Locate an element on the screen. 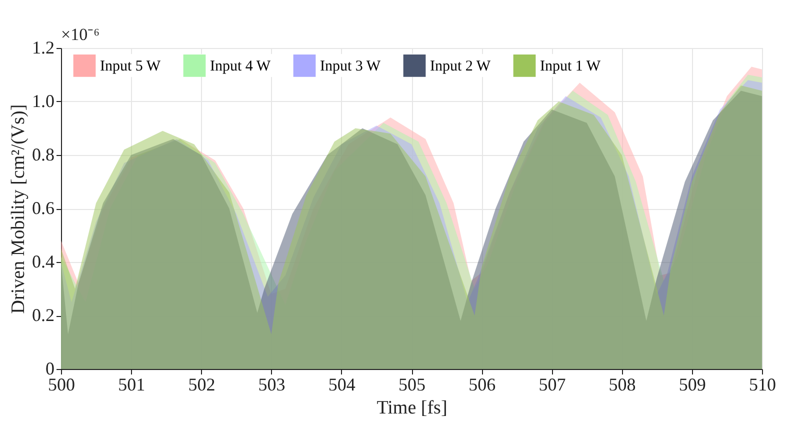 The width and height of the screenshot is (790, 423). y-tick-label: 0.4 is located at coordinates (43, 262).